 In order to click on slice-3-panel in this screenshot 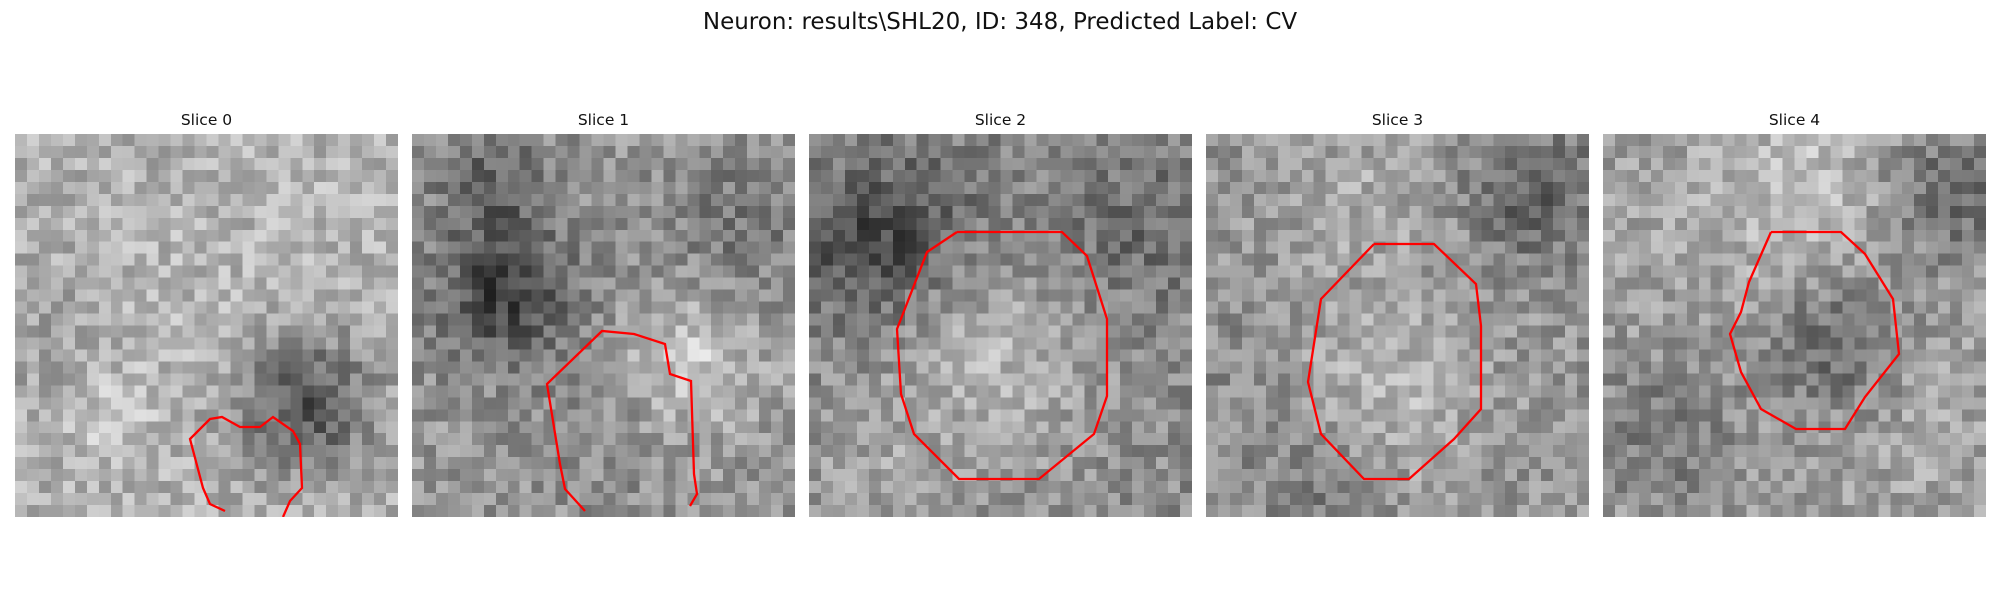, I will do `click(1397, 325)`.